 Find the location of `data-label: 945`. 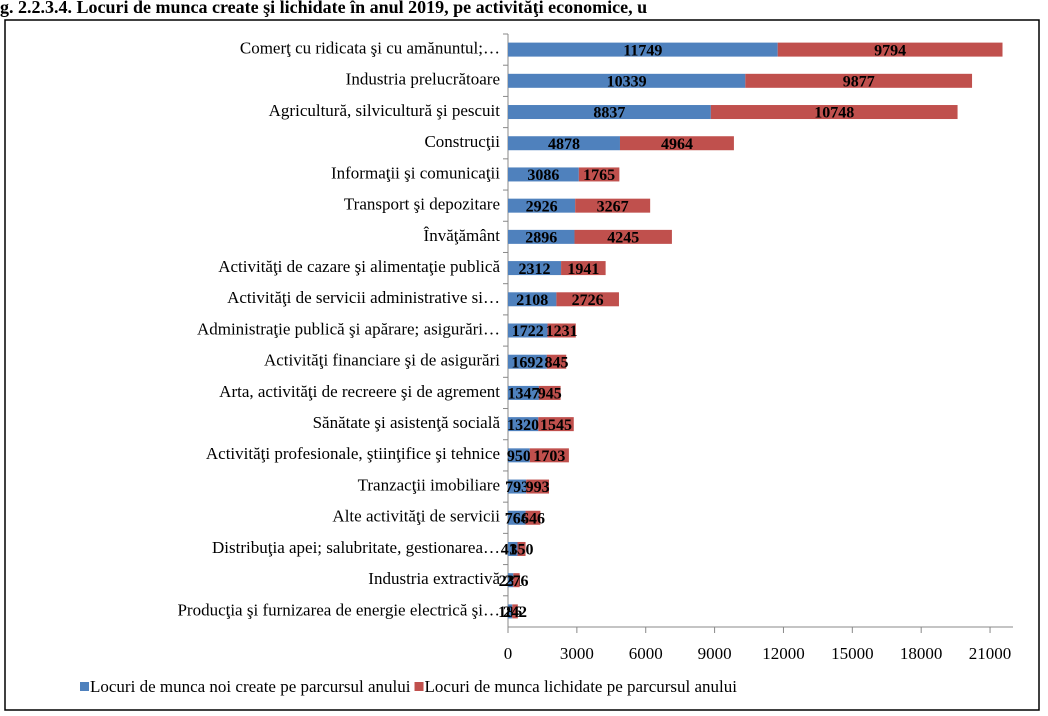

data-label: 945 is located at coordinates (550, 394).